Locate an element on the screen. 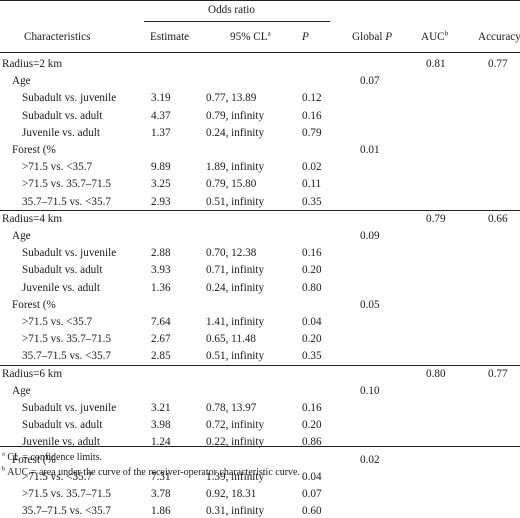  auc-value: 0.80 is located at coordinates (436, 373).